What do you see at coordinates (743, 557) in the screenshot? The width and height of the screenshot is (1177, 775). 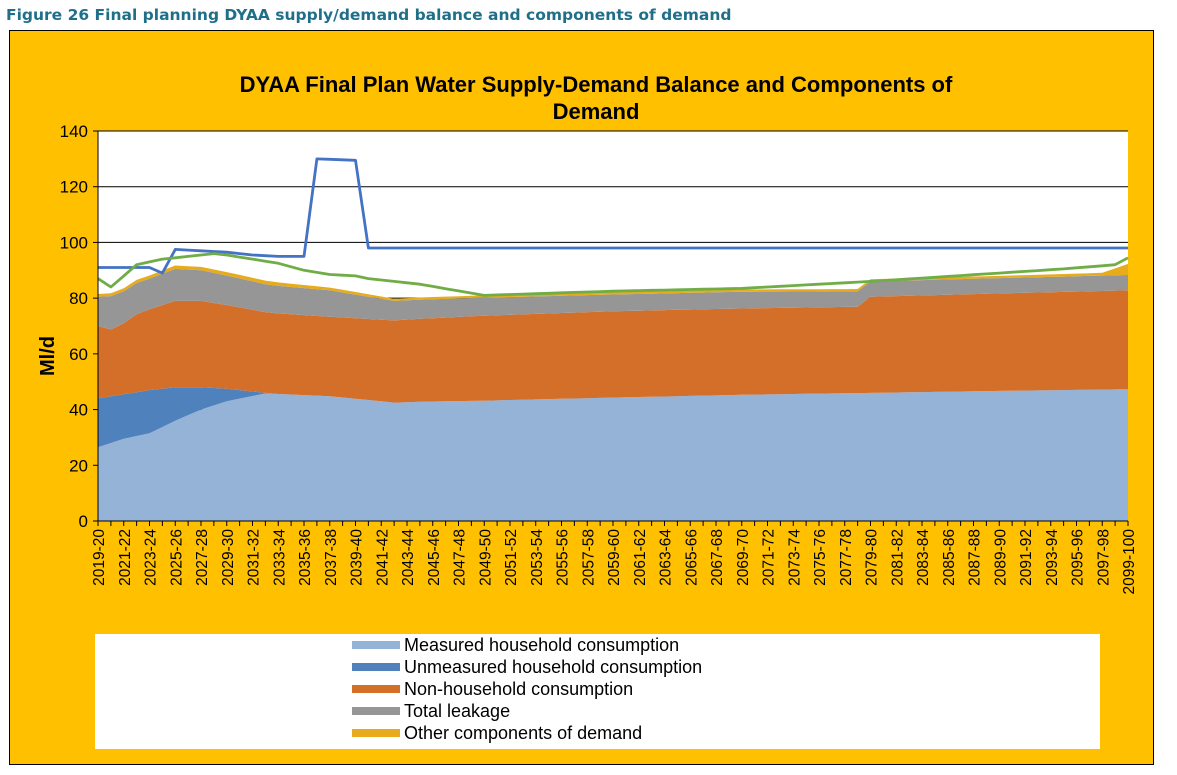 I see `x-tick-label: 2069-70` at bounding box center [743, 557].